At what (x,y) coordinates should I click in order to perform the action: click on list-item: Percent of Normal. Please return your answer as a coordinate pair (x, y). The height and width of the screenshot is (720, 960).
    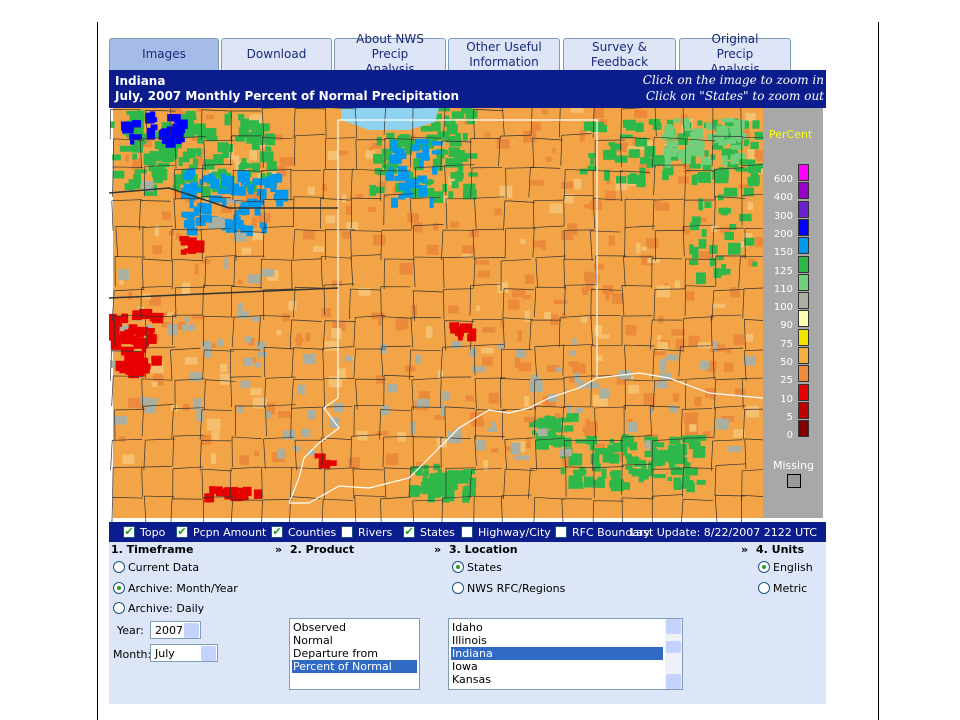
    Looking at the image, I should click on (354, 666).